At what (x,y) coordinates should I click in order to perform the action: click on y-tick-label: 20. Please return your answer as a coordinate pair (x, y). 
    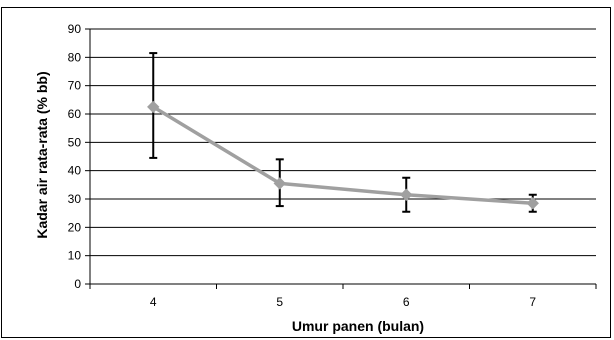
    Looking at the image, I should click on (75, 227).